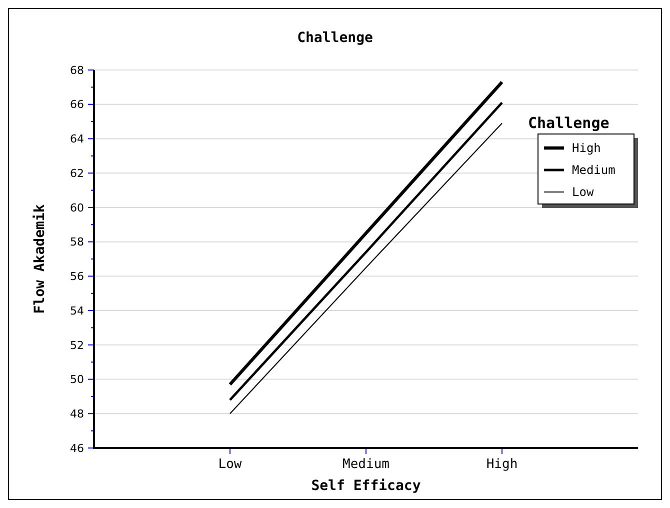 This screenshot has width=670, height=508. Describe the element at coordinates (77, 207) in the screenshot. I see `y-tick-label: 60` at that location.